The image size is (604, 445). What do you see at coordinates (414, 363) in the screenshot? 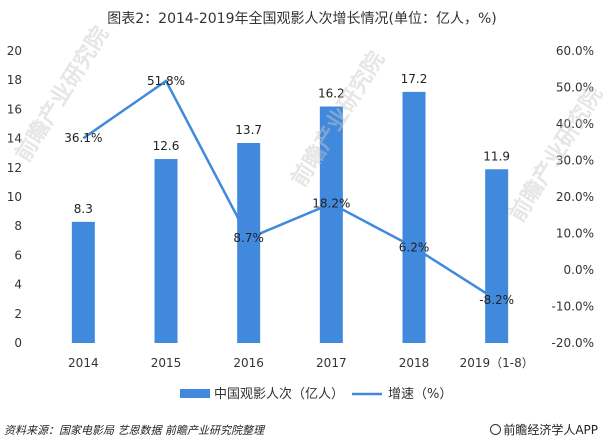
I see `x-tick-label: 2018` at bounding box center [414, 363].